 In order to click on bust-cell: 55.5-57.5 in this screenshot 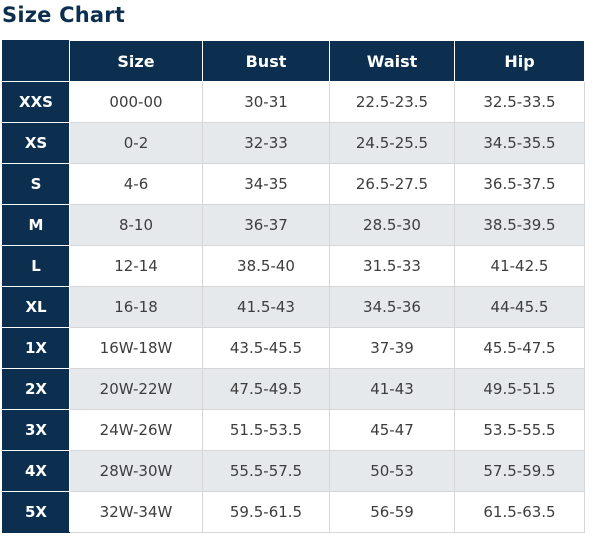, I will do `click(266, 471)`.